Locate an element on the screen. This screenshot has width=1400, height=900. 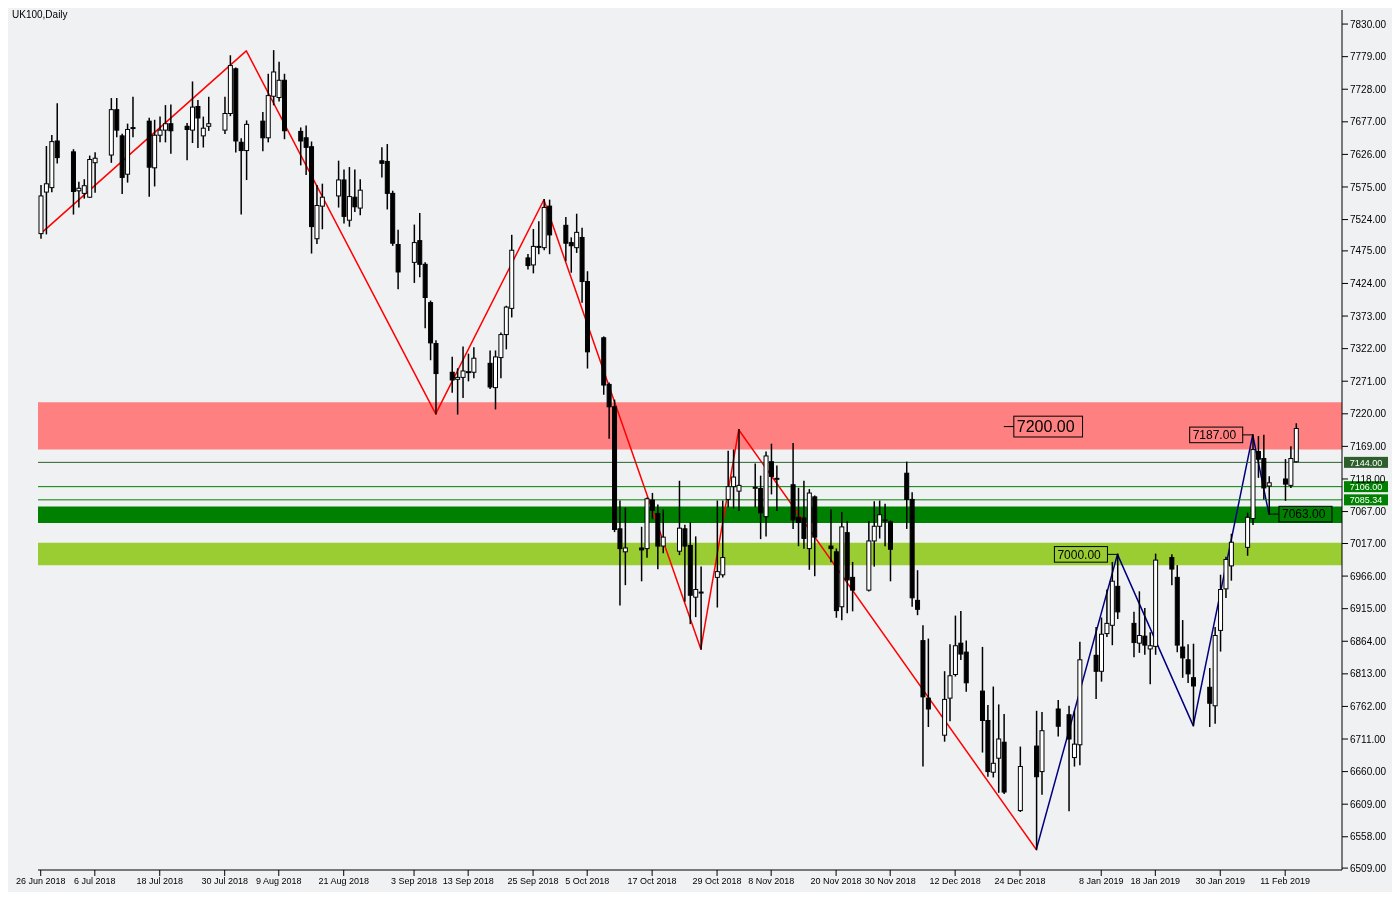
y-tick-label: 7322.00 is located at coordinates (1368, 349).